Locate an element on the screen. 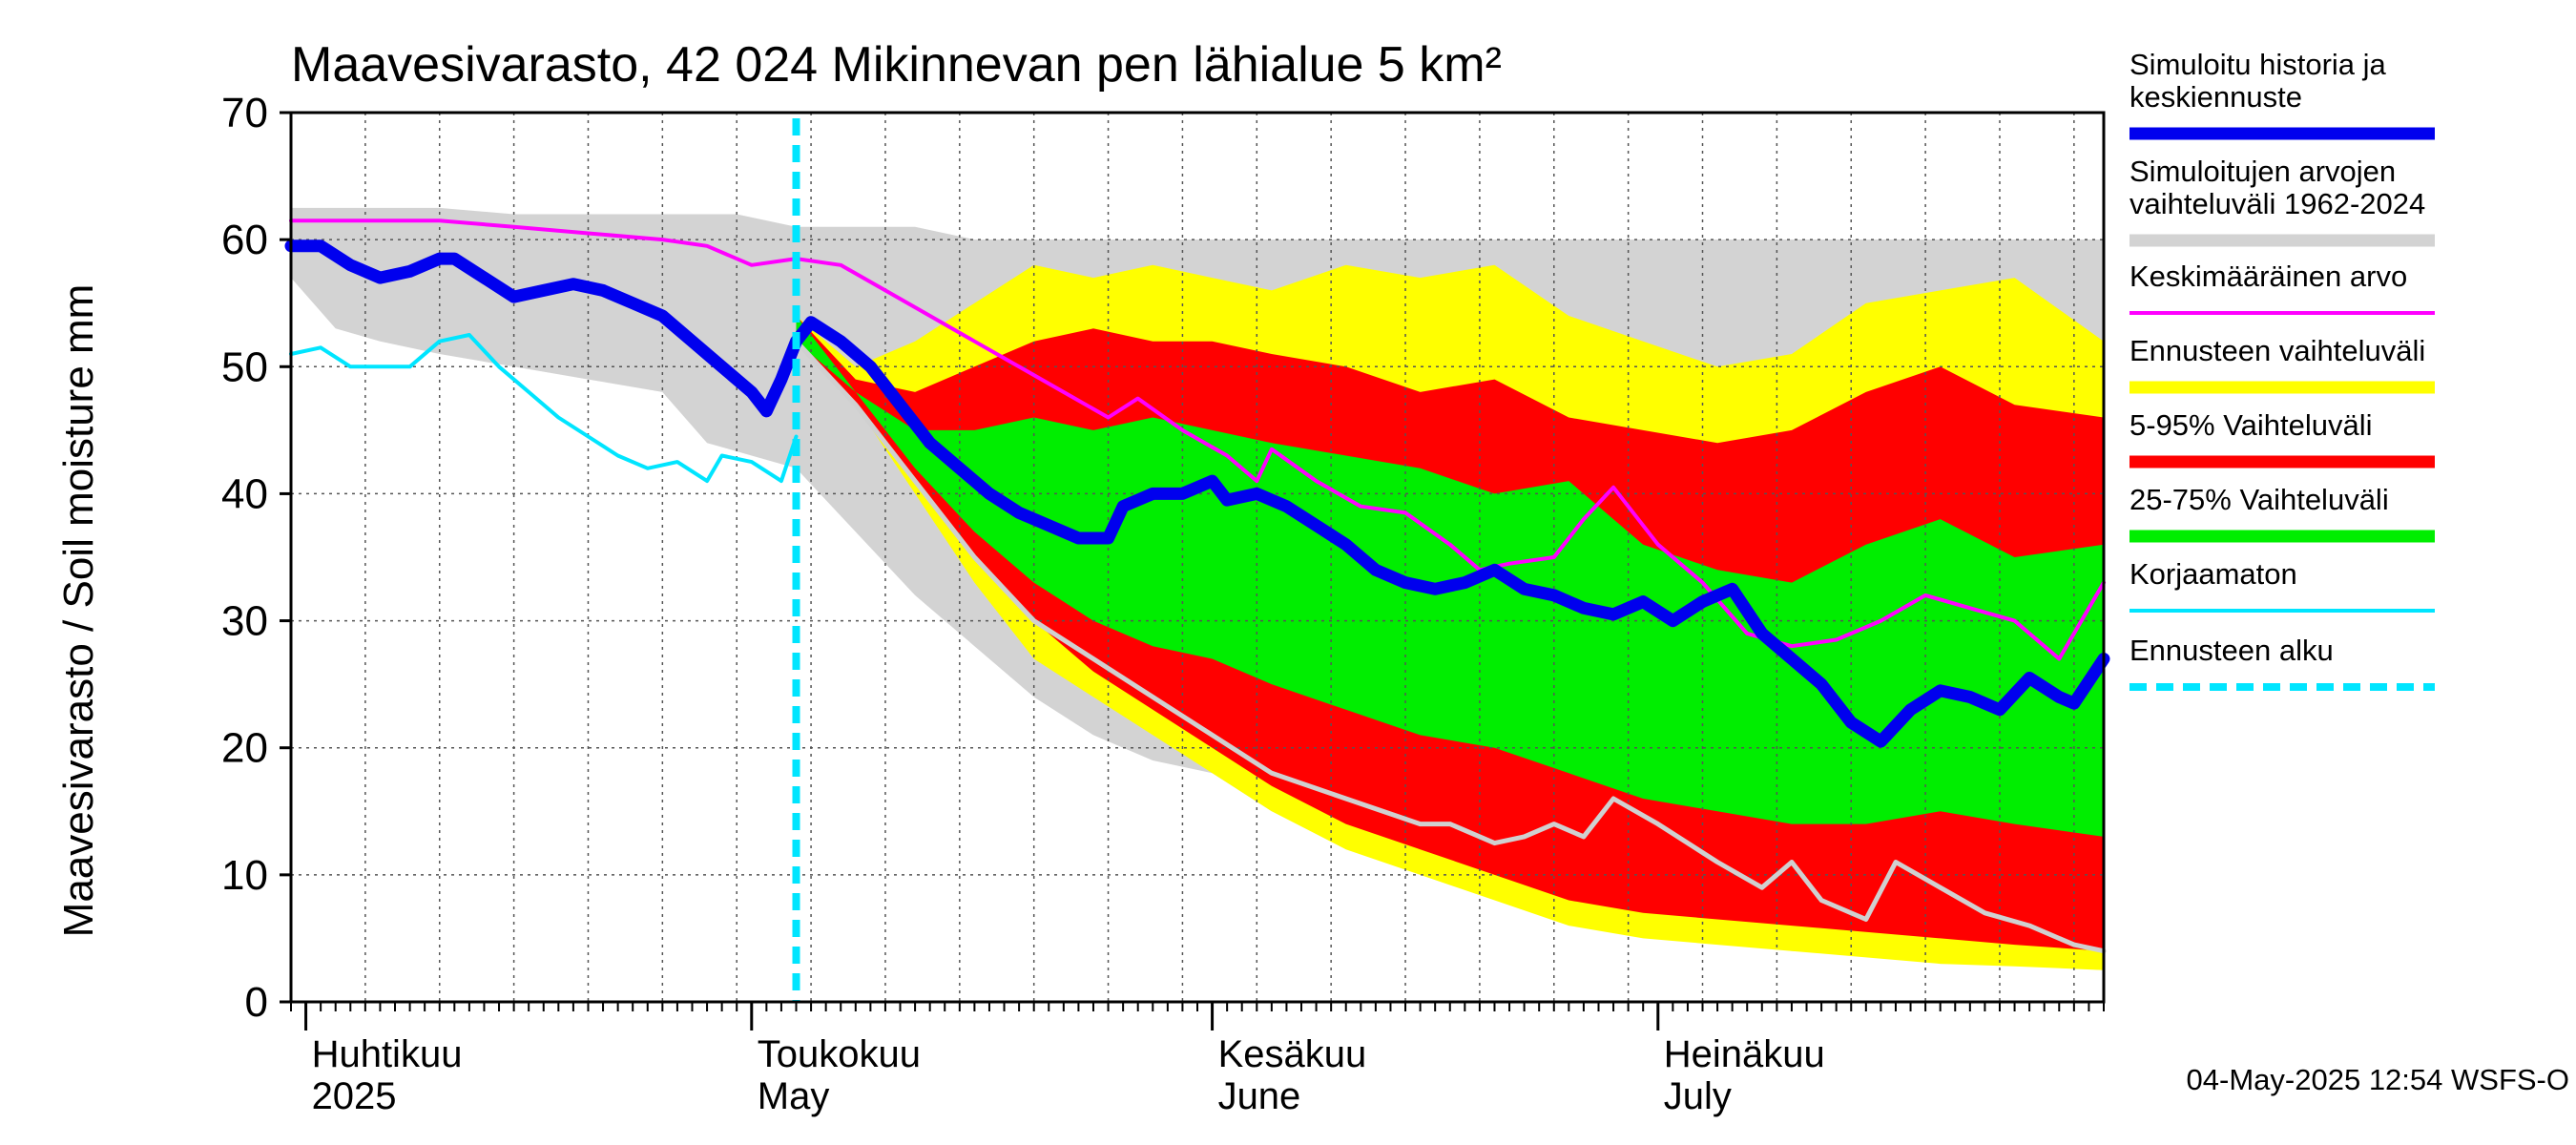 This screenshot has width=2576, height=1145. legend-label: Korjaamaton is located at coordinates (2213, 574).